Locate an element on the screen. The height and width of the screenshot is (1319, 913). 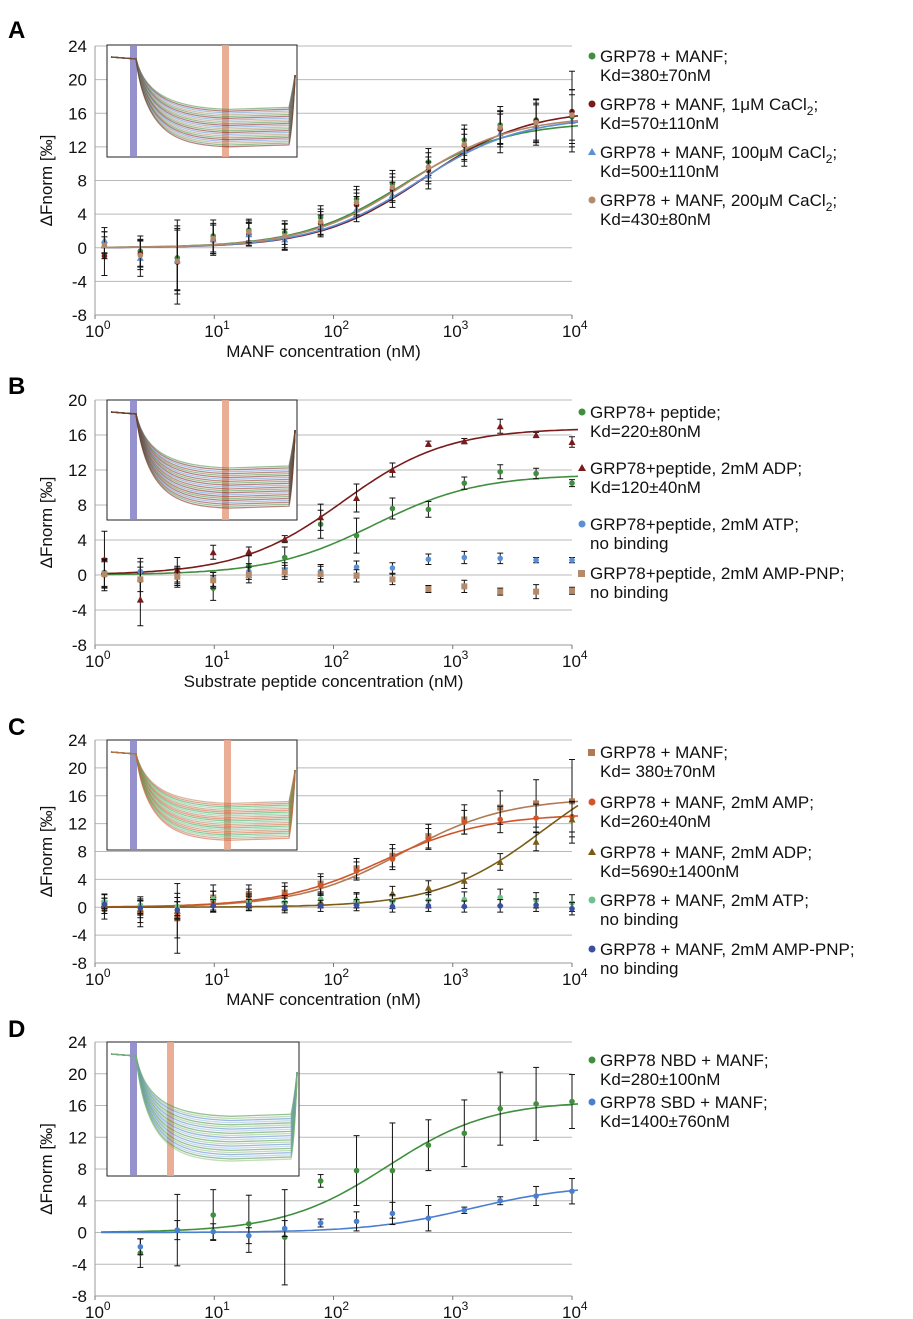
legend-entry: GRP78 + MANF;Kd=380±70nM is located at coordinates (658, 66).